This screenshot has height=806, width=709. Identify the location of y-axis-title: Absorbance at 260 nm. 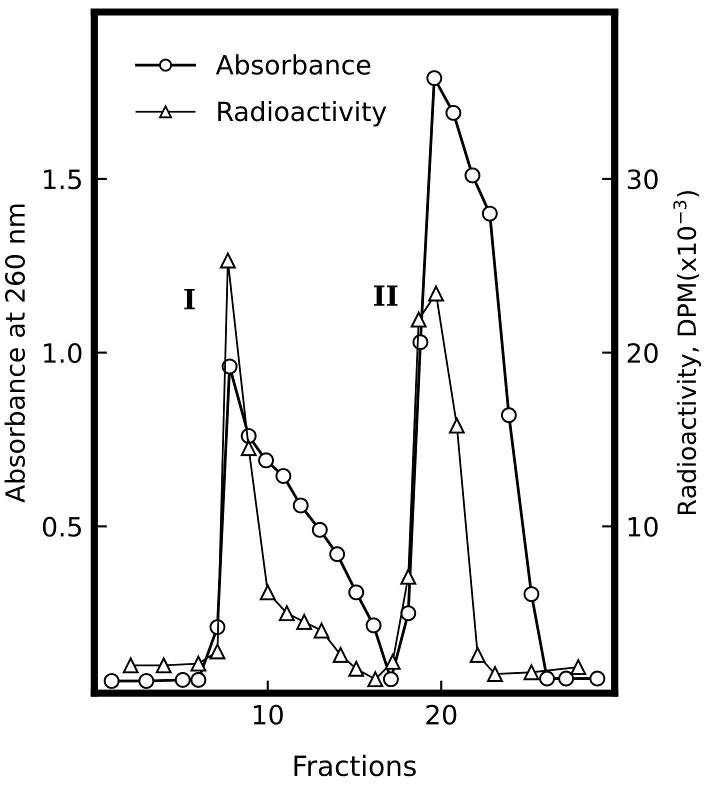
(14, 353).